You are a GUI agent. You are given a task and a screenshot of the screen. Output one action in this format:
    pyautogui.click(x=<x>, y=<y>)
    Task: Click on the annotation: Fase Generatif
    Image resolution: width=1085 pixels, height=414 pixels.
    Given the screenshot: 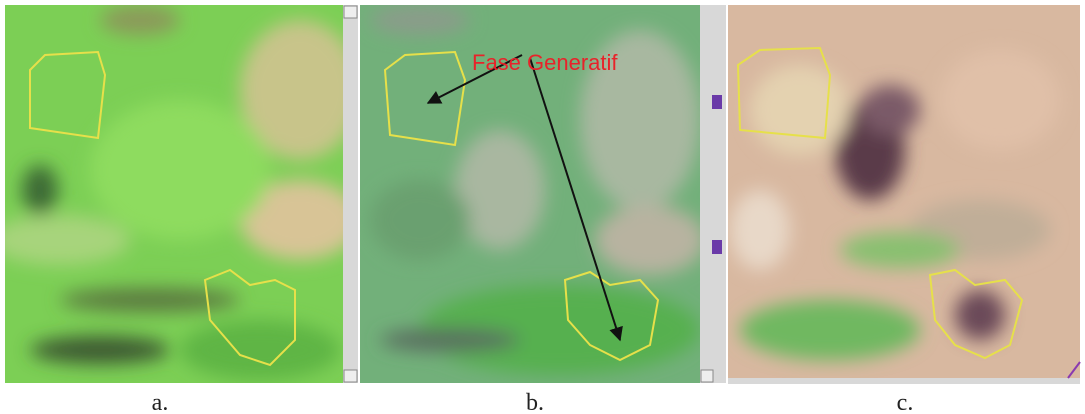 What is the action you would take?
    pyautogui.click(x=545, y=62)
    